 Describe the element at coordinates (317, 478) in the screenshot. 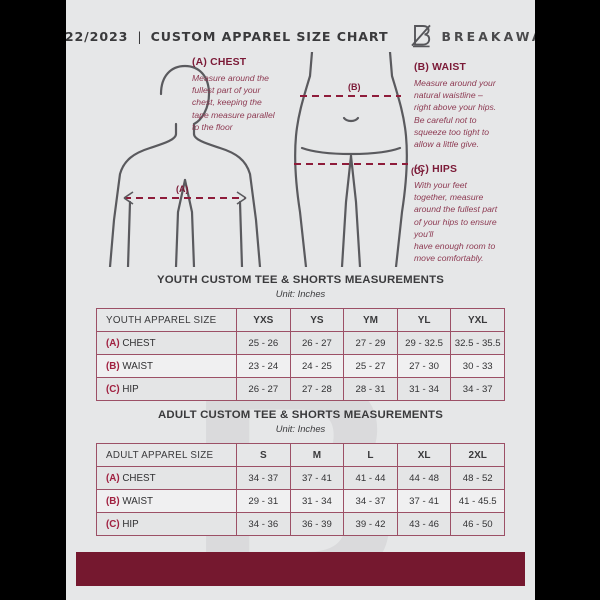

I see `adult-cell: 37 - 41` at that location.